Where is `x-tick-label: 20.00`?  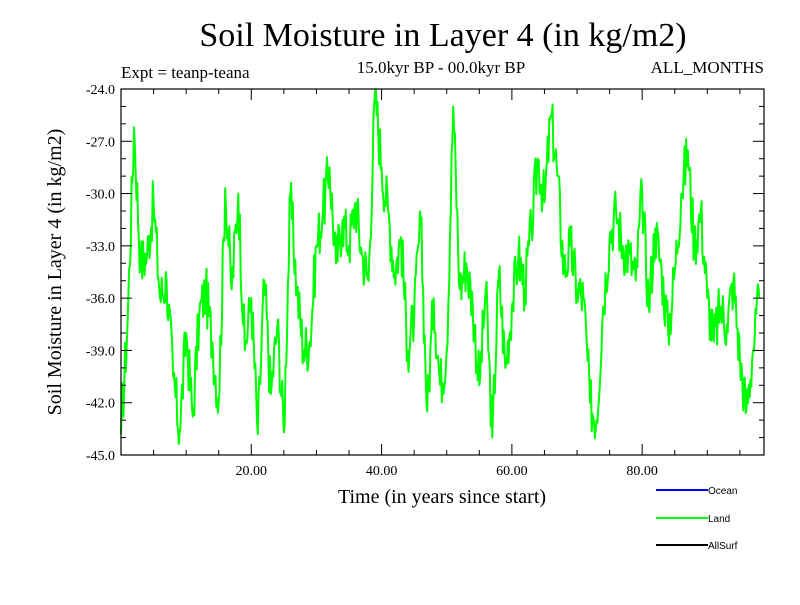 x-tick-label: 20.00 is located at coordinates (252, 471).